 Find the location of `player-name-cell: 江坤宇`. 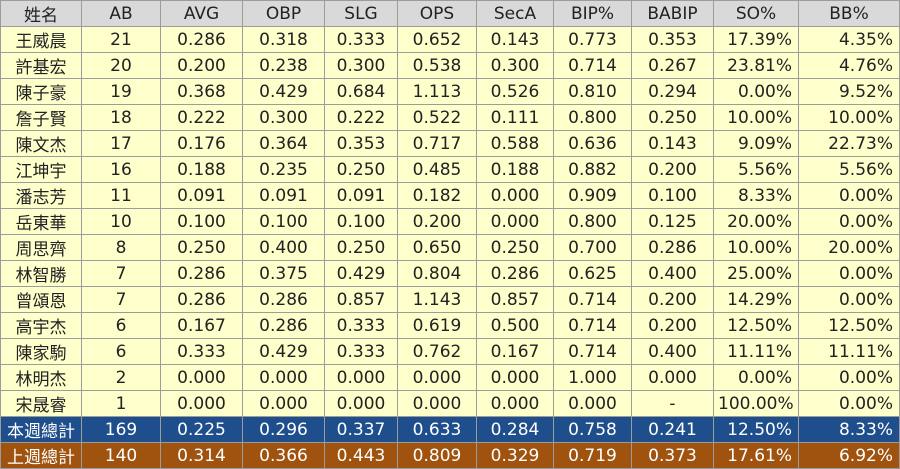

player-name-cell: 江坤宇 is located at coordinates (41, 169).